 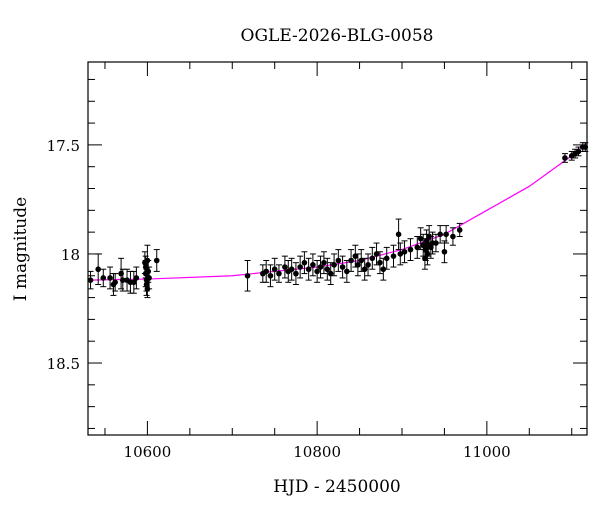 What do you see at coordinates (148, 452) in the screenshot?
I see `x-tick-label: 10600` at bounding box center [148, 452].